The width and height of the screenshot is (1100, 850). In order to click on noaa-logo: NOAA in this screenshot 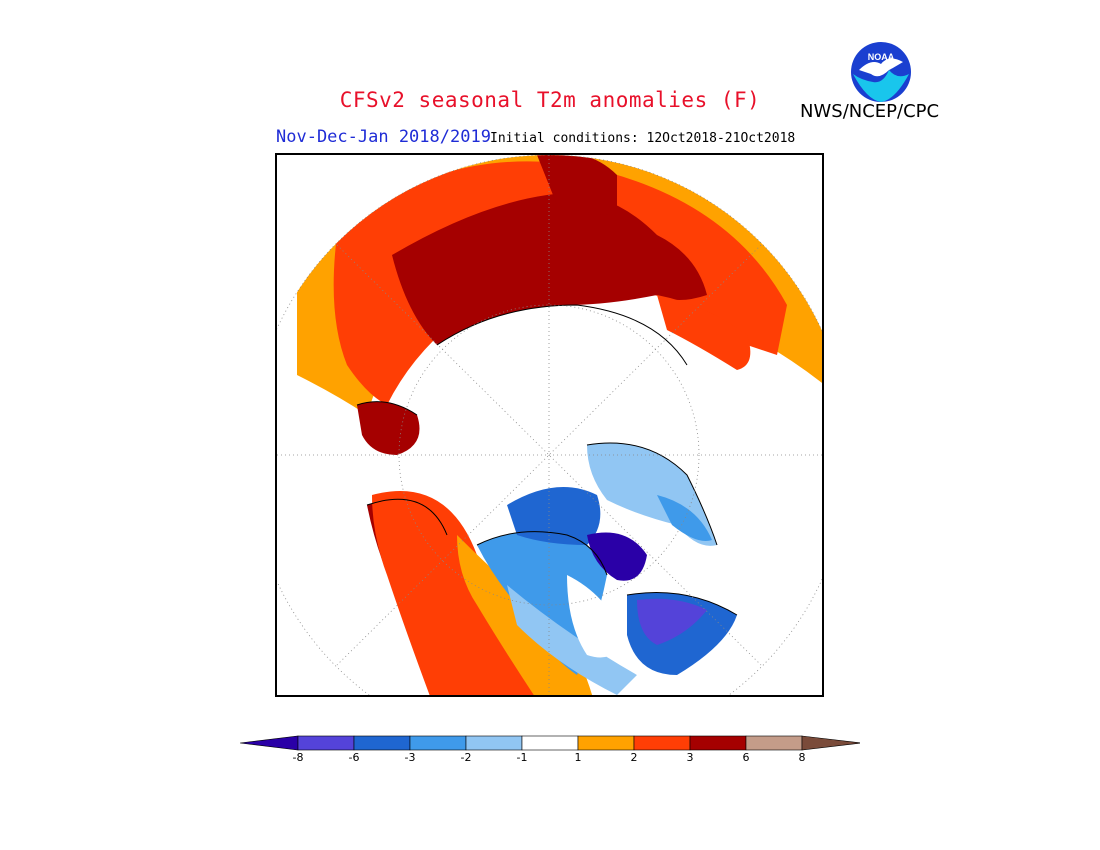, I will do `click(881, 72)`.